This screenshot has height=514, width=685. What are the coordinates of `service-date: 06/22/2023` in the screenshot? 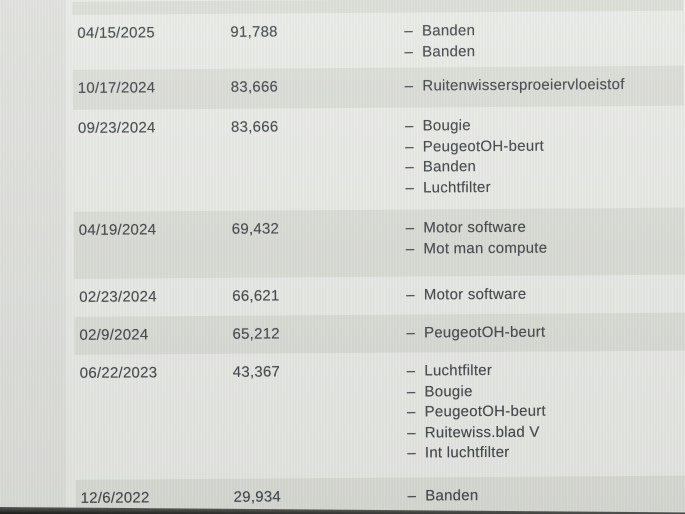 It's located at (118, 373).